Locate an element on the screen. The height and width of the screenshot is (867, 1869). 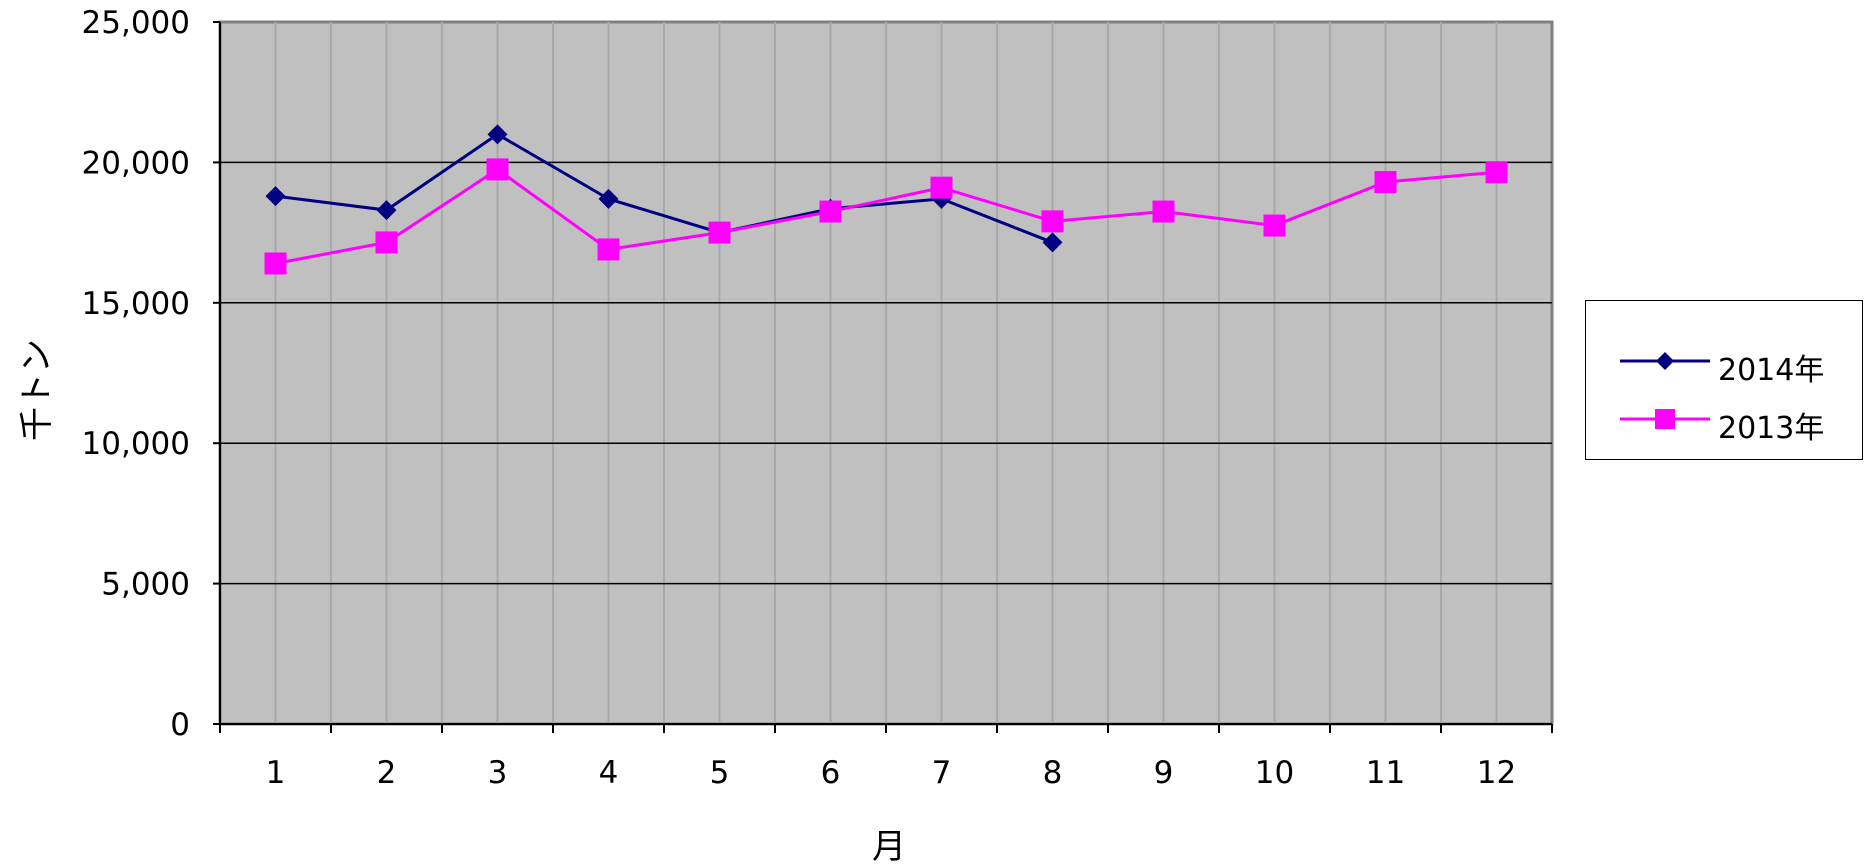
x-tick-label: 12 is located at coordinates (1496, 773).